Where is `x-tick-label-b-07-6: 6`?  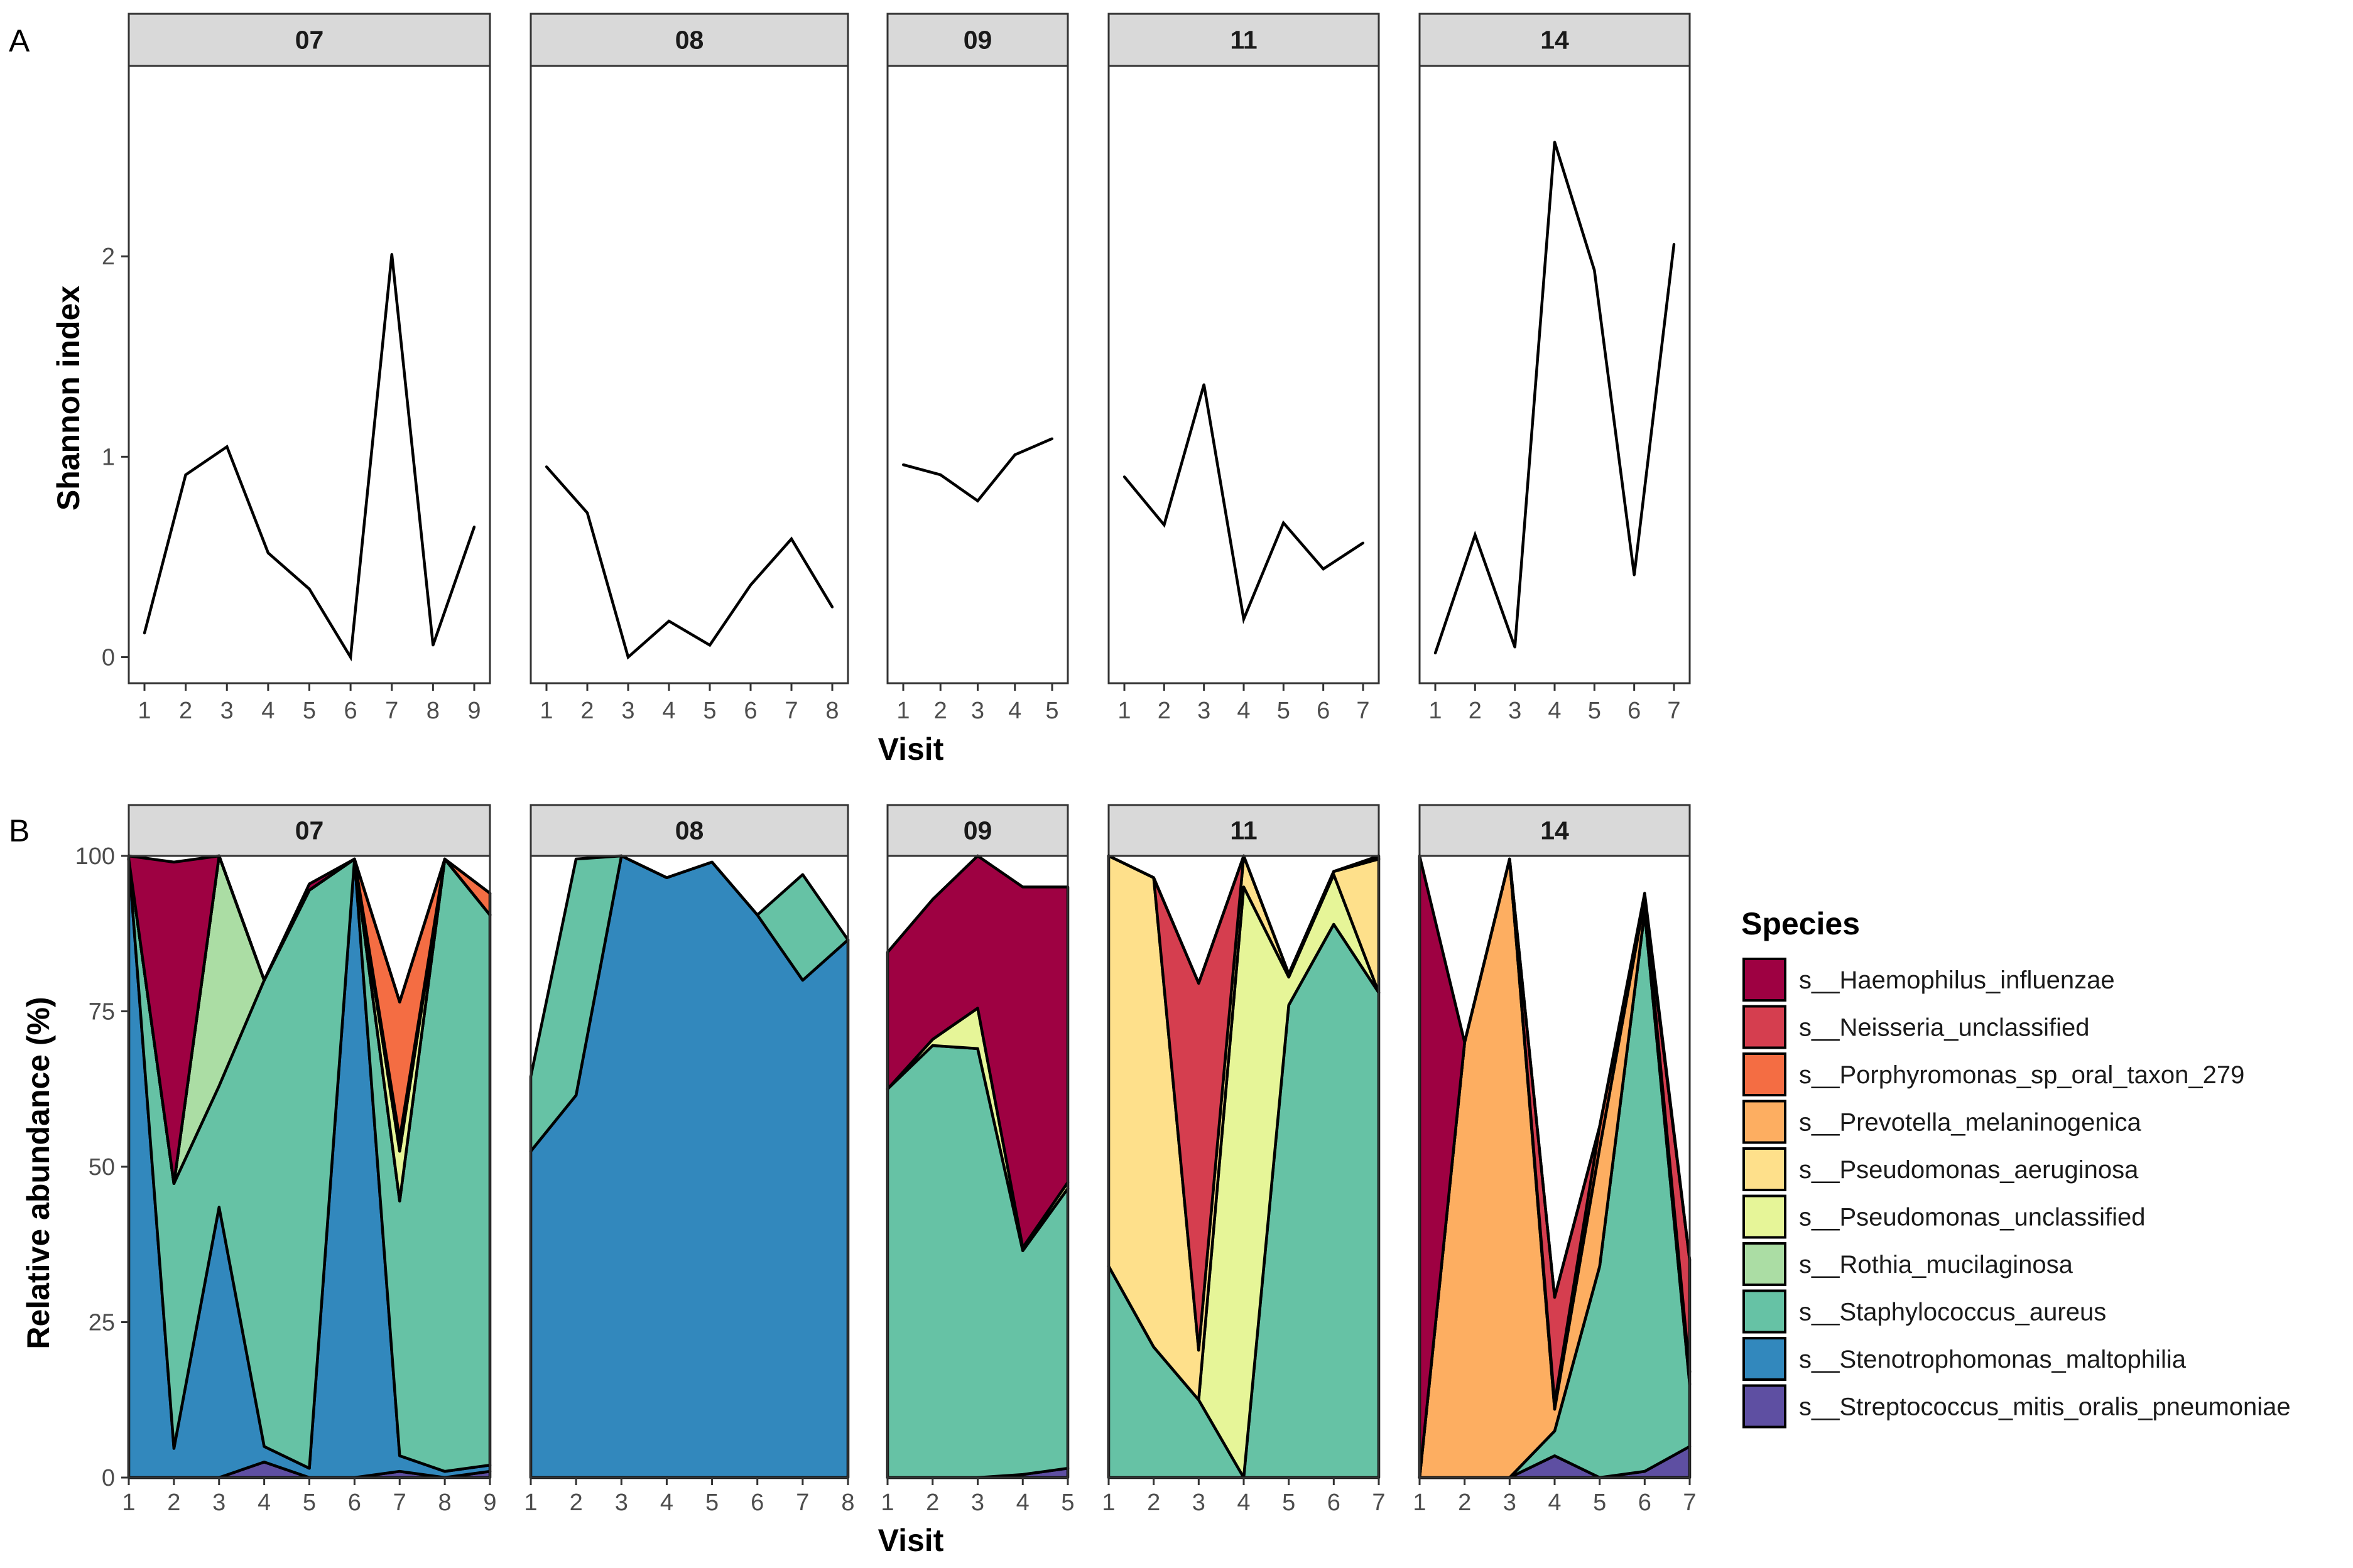 x-tick-label-b-07-6: 6 is located at coordinates (355, 1503).